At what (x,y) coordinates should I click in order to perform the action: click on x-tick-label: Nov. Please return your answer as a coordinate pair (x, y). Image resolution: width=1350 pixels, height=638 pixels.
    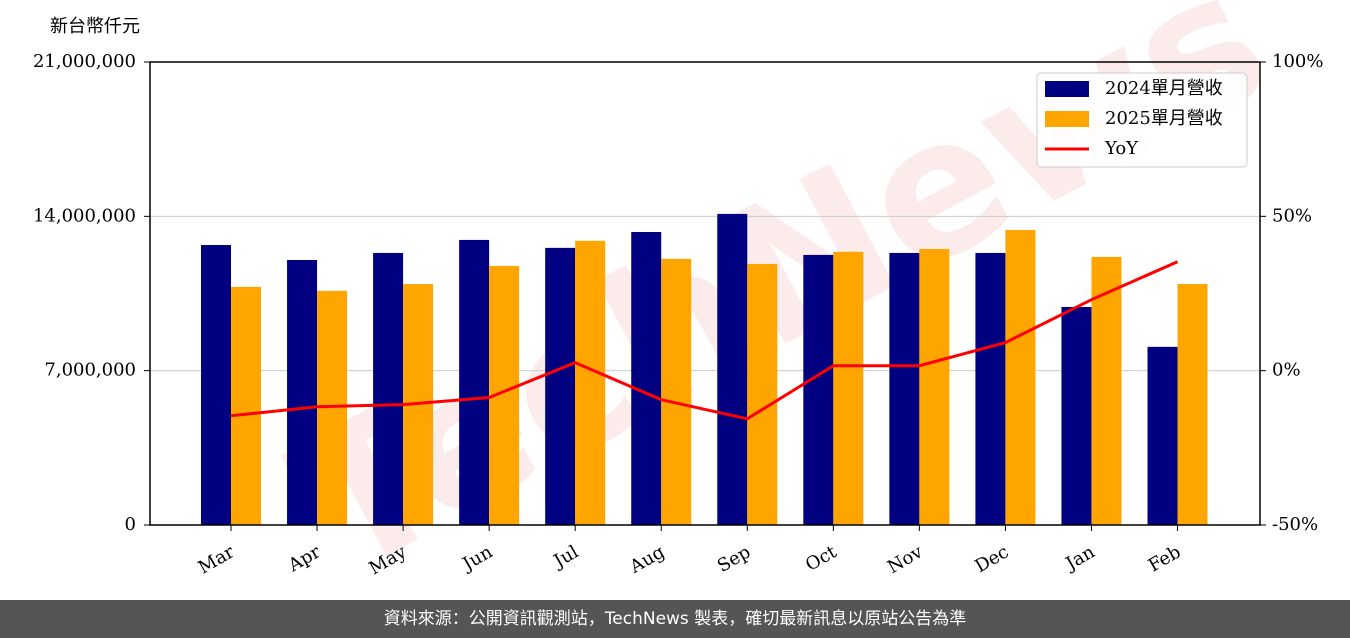
    Looking at the image, I should click on (905, 559).